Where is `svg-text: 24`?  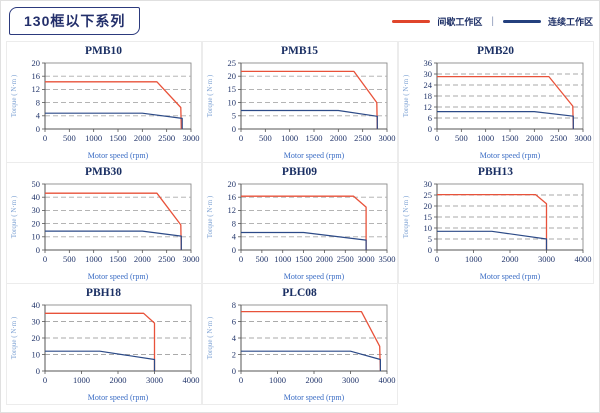 svg-text: 24 is located at coordinates (427, 84).